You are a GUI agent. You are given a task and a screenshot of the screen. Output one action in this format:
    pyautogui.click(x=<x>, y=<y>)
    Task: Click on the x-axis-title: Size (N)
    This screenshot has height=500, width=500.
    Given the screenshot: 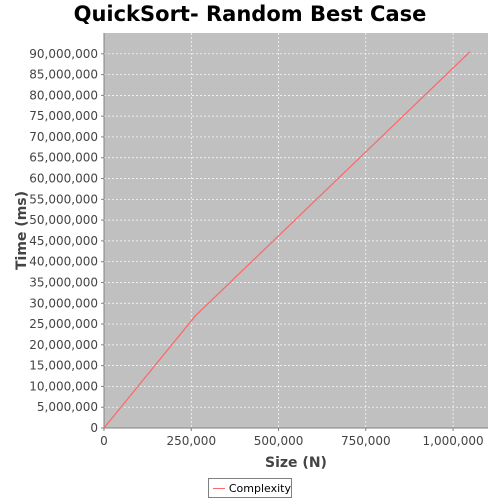 What is the action you would take?
    pyautogui.click(x=296, y=463)
    